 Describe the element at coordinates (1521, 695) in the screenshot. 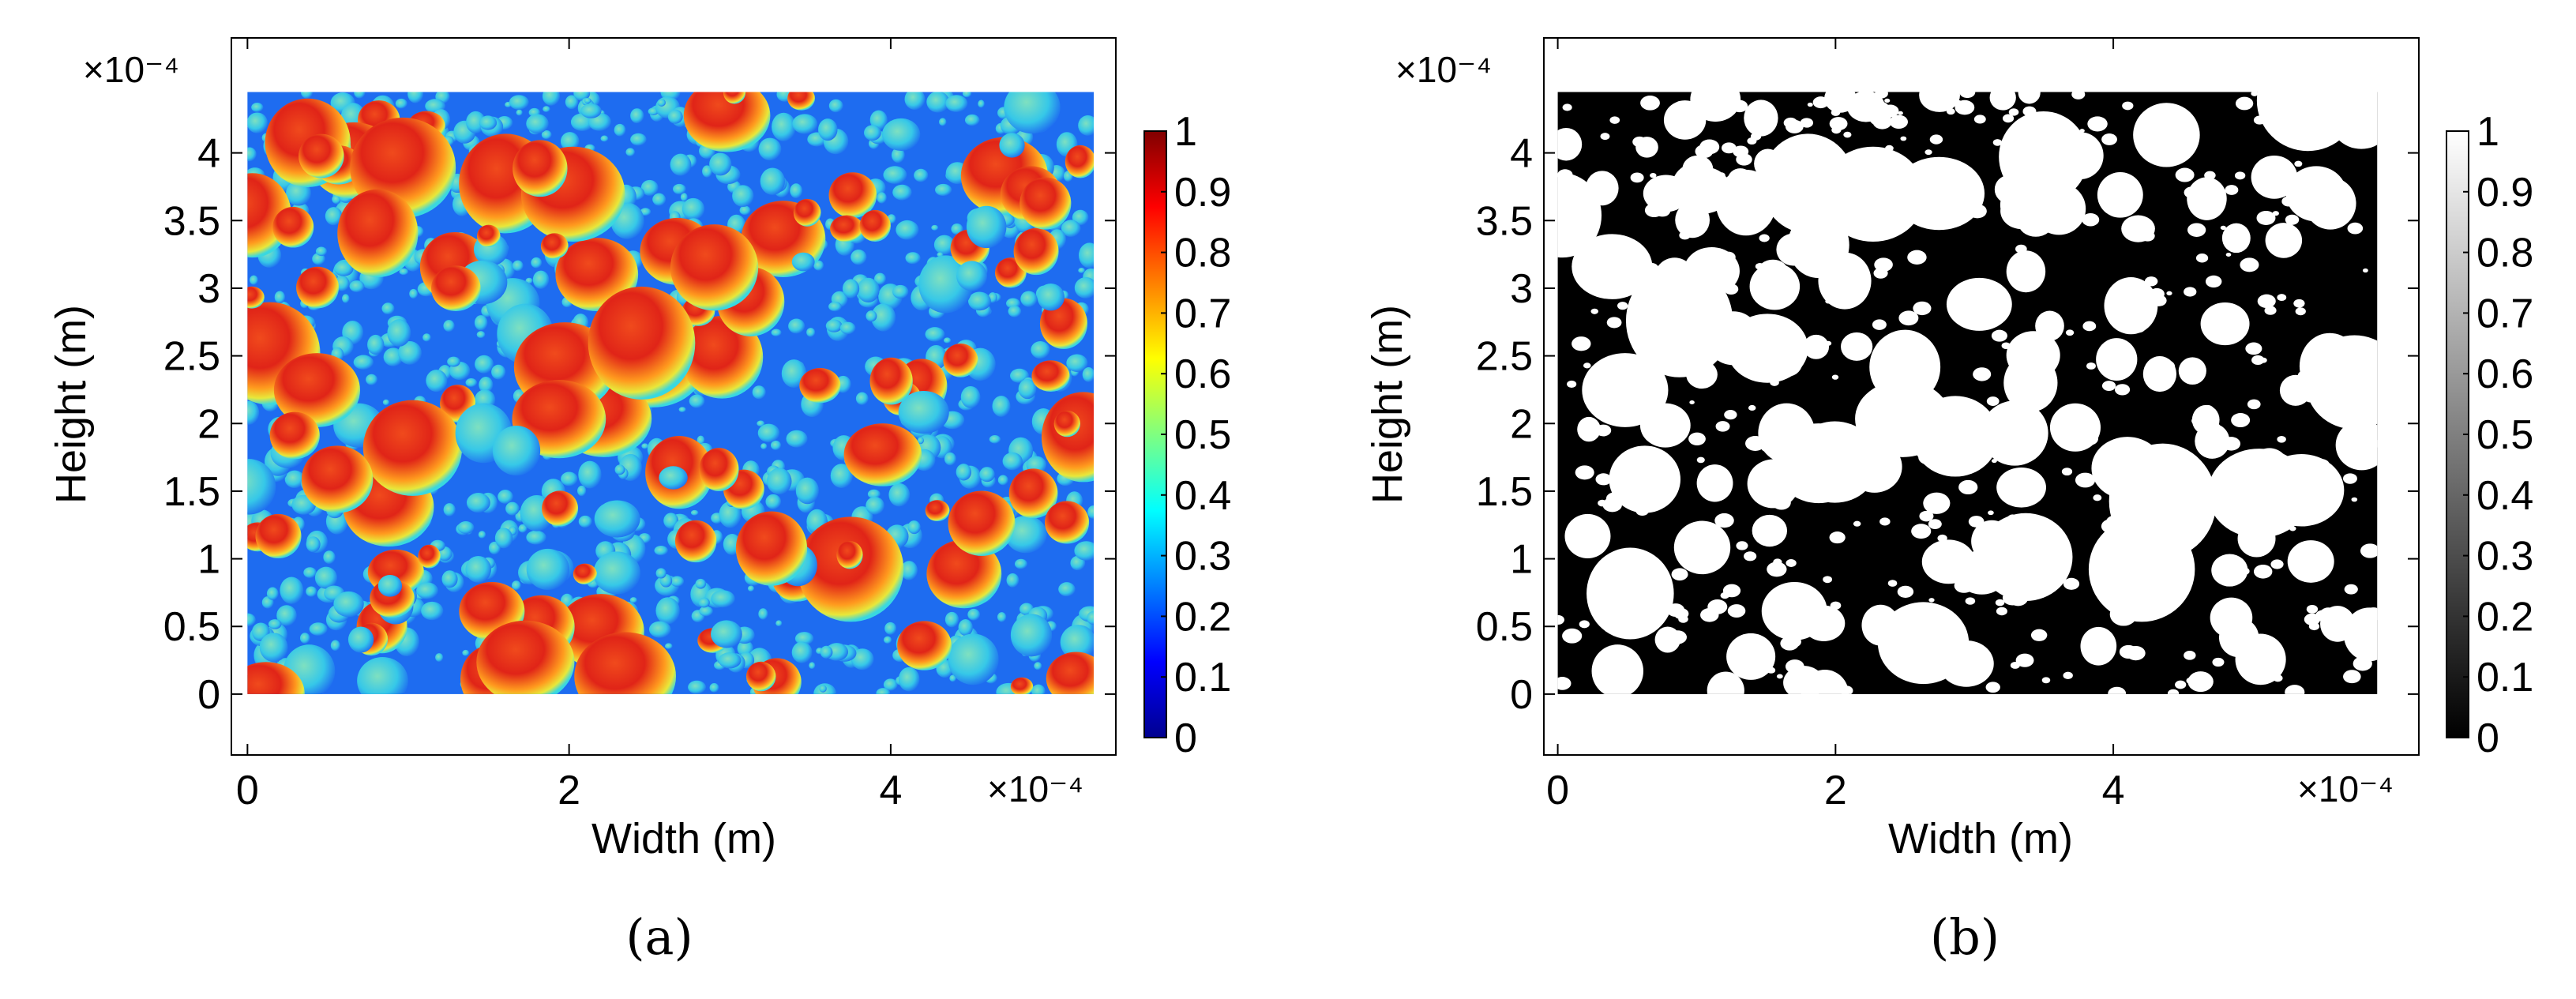

I see `y-tick-label: 0` at that location.